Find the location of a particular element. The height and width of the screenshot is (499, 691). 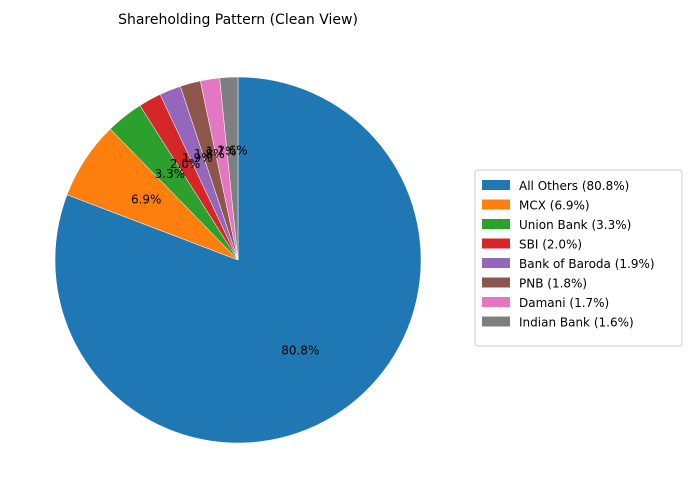

legend-label-5: PNB (1.8%) is located at coordinates (553, 284).